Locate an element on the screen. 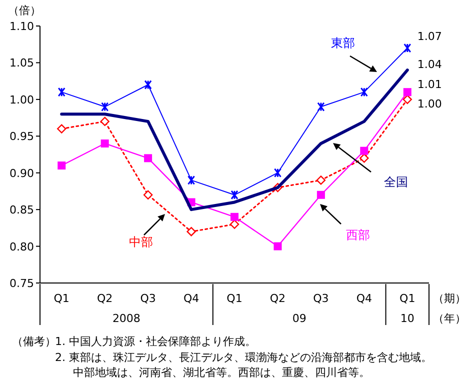  text: （備考） is located at coordinates (34, 341).